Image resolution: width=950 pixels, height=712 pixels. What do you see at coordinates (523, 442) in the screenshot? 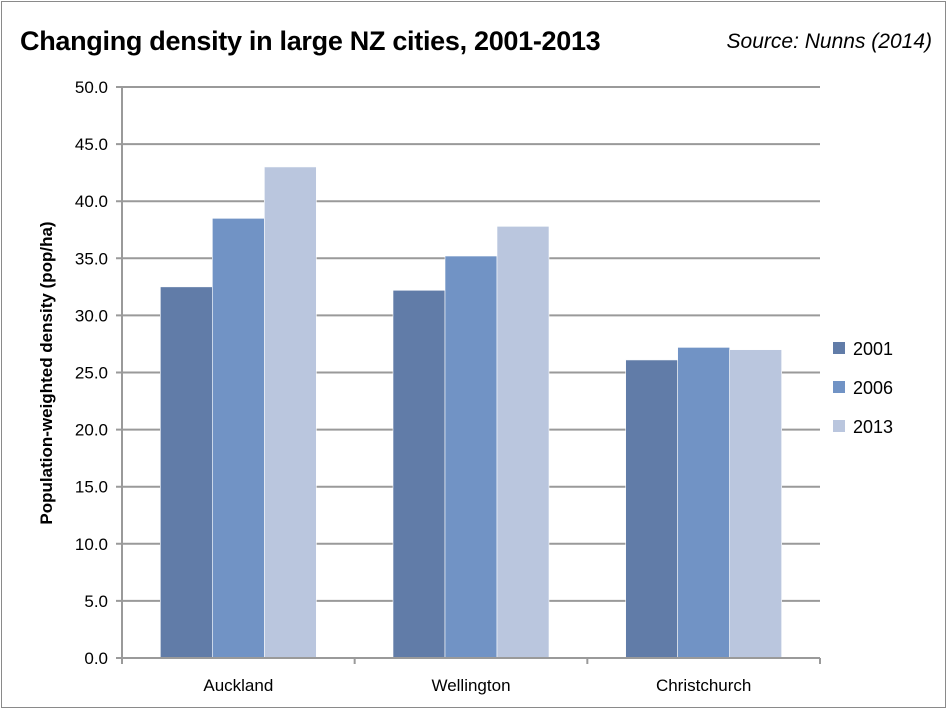
I see `bar-2013-wellington` at bounding box center [523, 442].